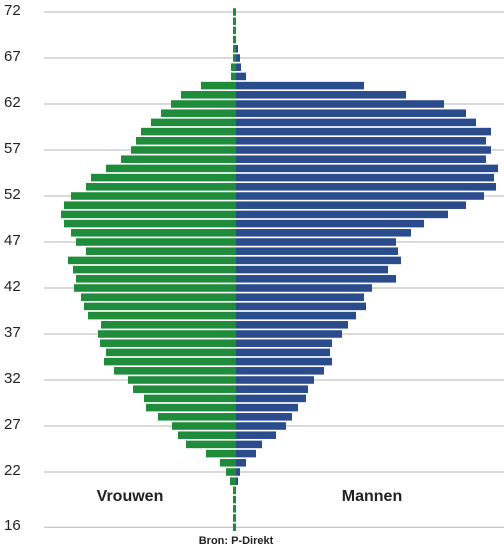  Describe the element at coordinates (12, 10) in the screenshot. I see `y-tick-label: 72` at that location.